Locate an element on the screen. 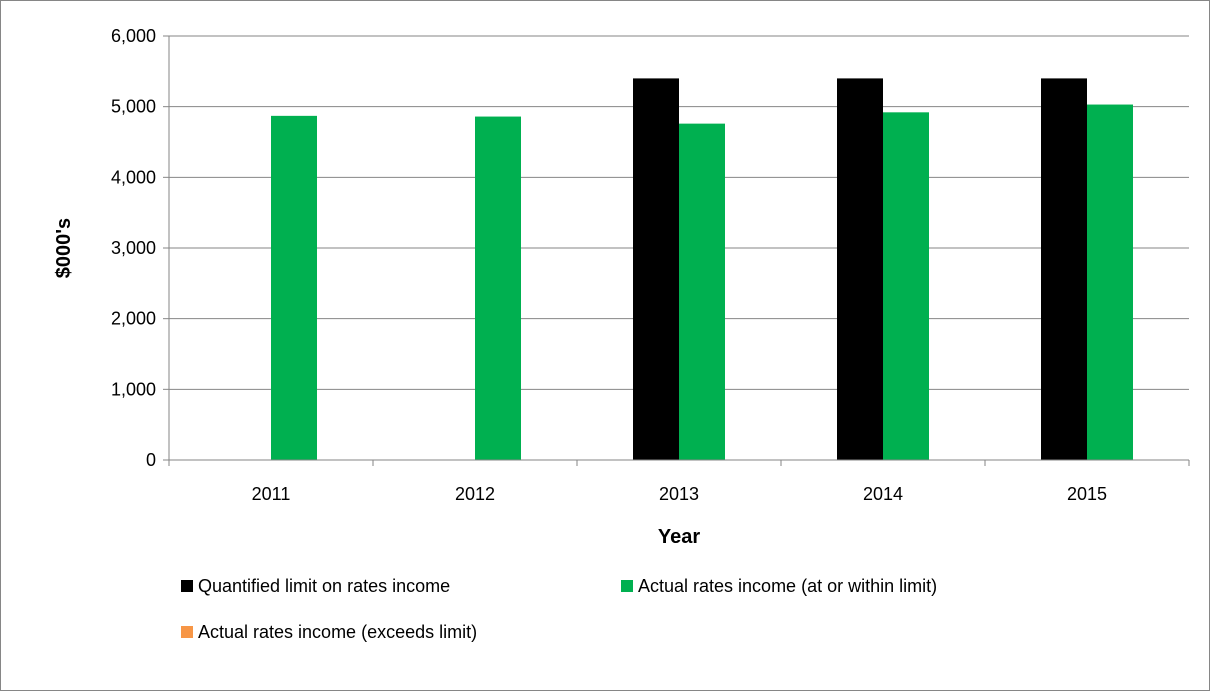 The height and width of the screenshot is (691, 1210). legend-label: Quantified limit on rates income is located at coordinates (324, 586).